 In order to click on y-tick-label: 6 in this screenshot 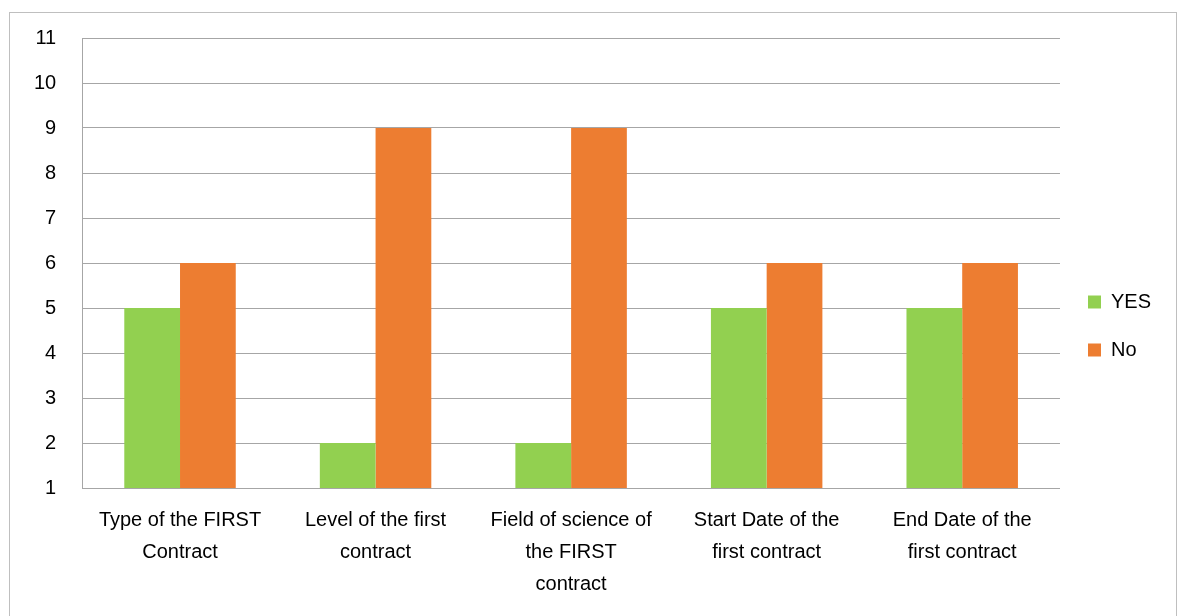, I will do `click(51, 261)`.